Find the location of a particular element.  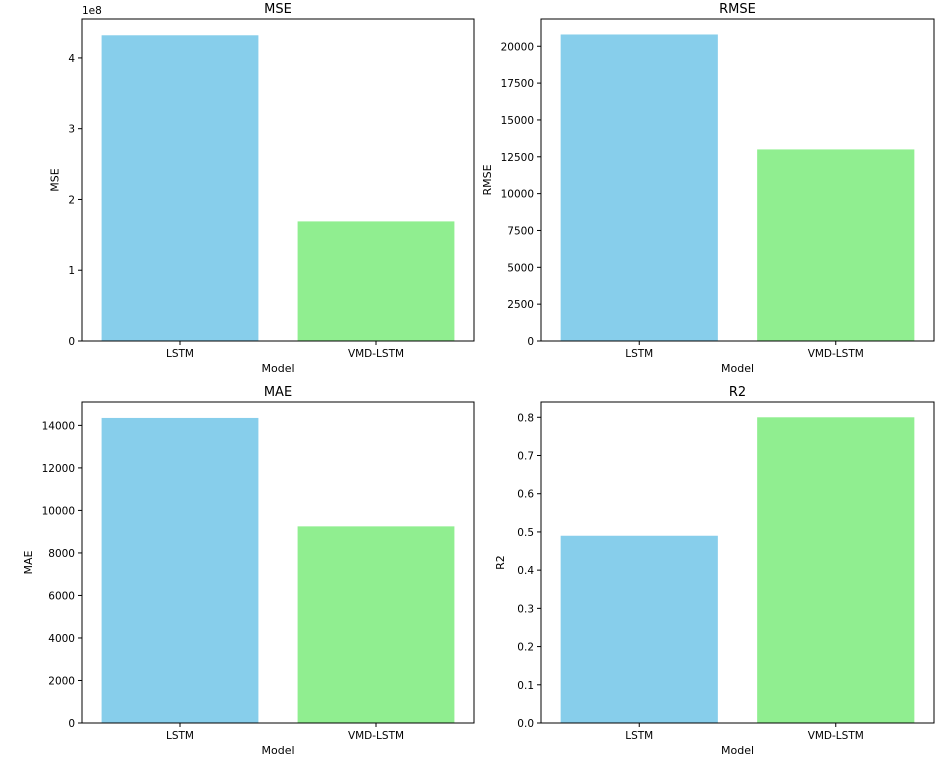

y-tick-label: 4000 is located at coordinates (61, 639).